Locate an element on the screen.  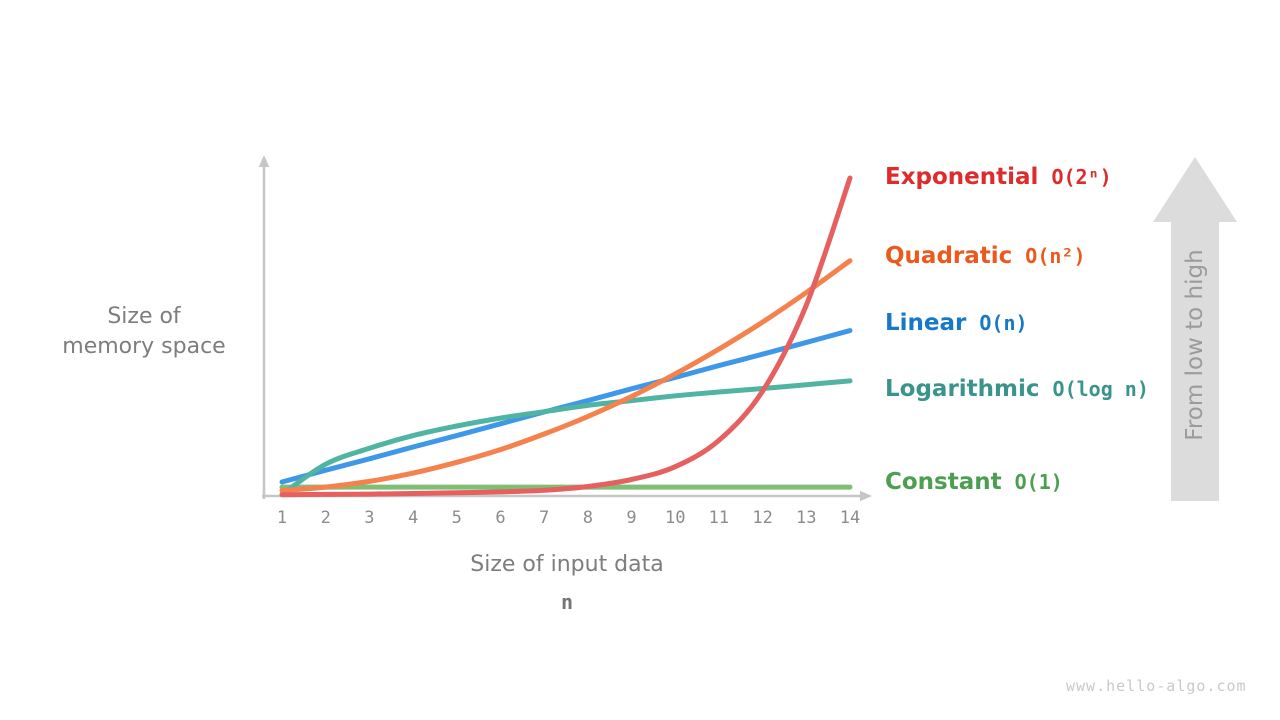
x-tick-label: 10 is located at coordinates (675, 518).